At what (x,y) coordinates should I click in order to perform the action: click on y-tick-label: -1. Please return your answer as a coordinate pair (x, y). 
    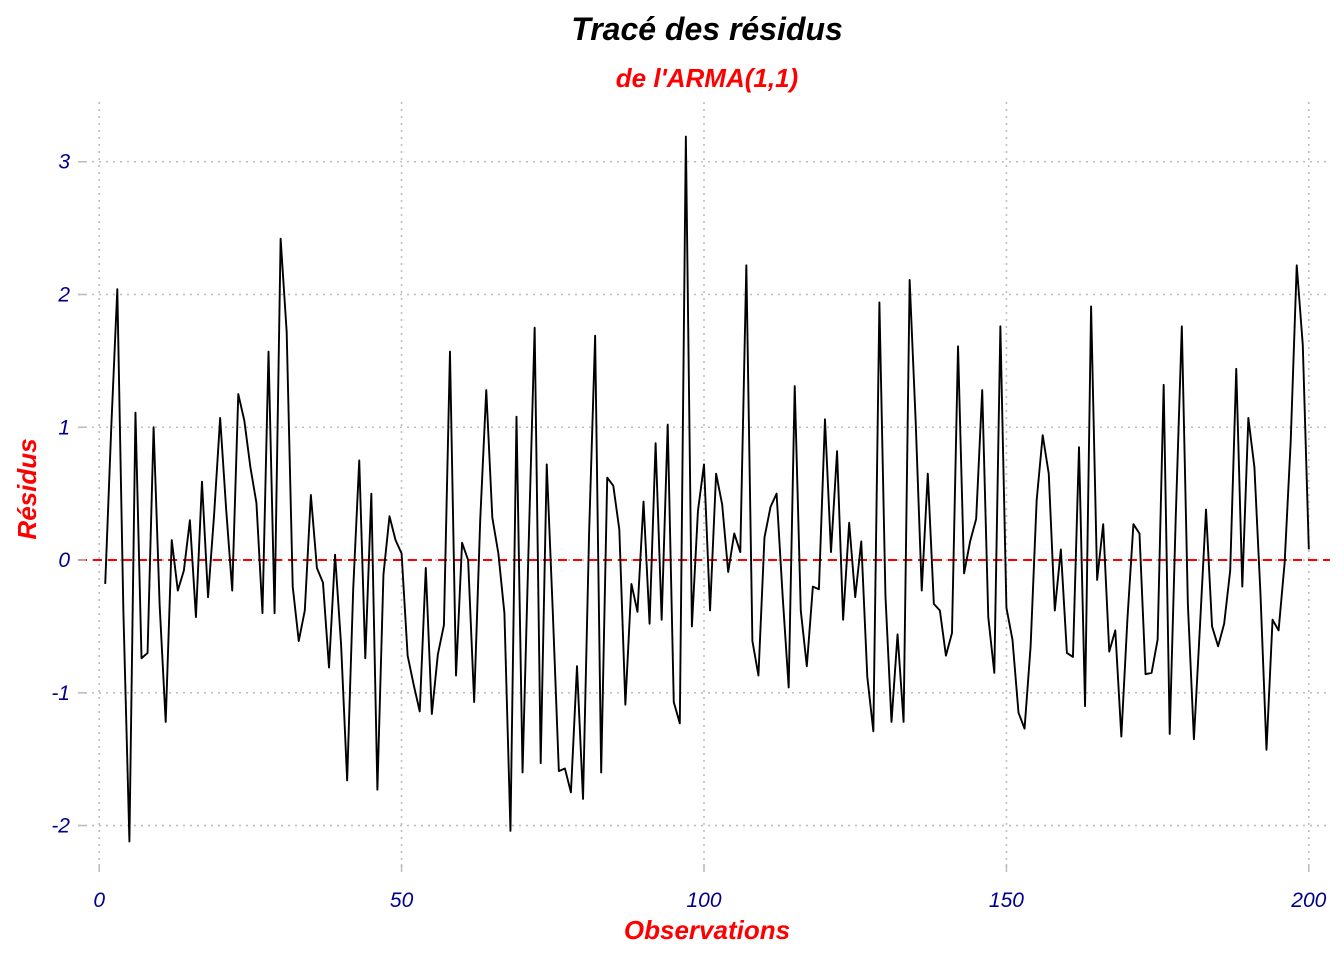
    Looking at the image, I should click on (60, 693).